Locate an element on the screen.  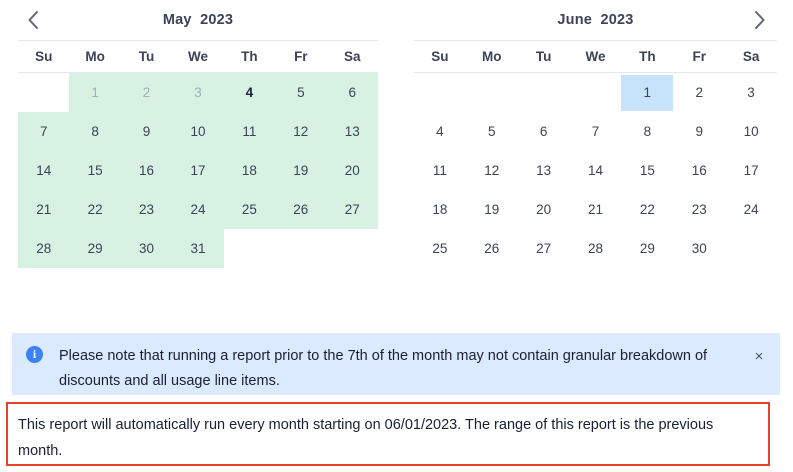
weekday-we: We is located at coordinates (197, 56).